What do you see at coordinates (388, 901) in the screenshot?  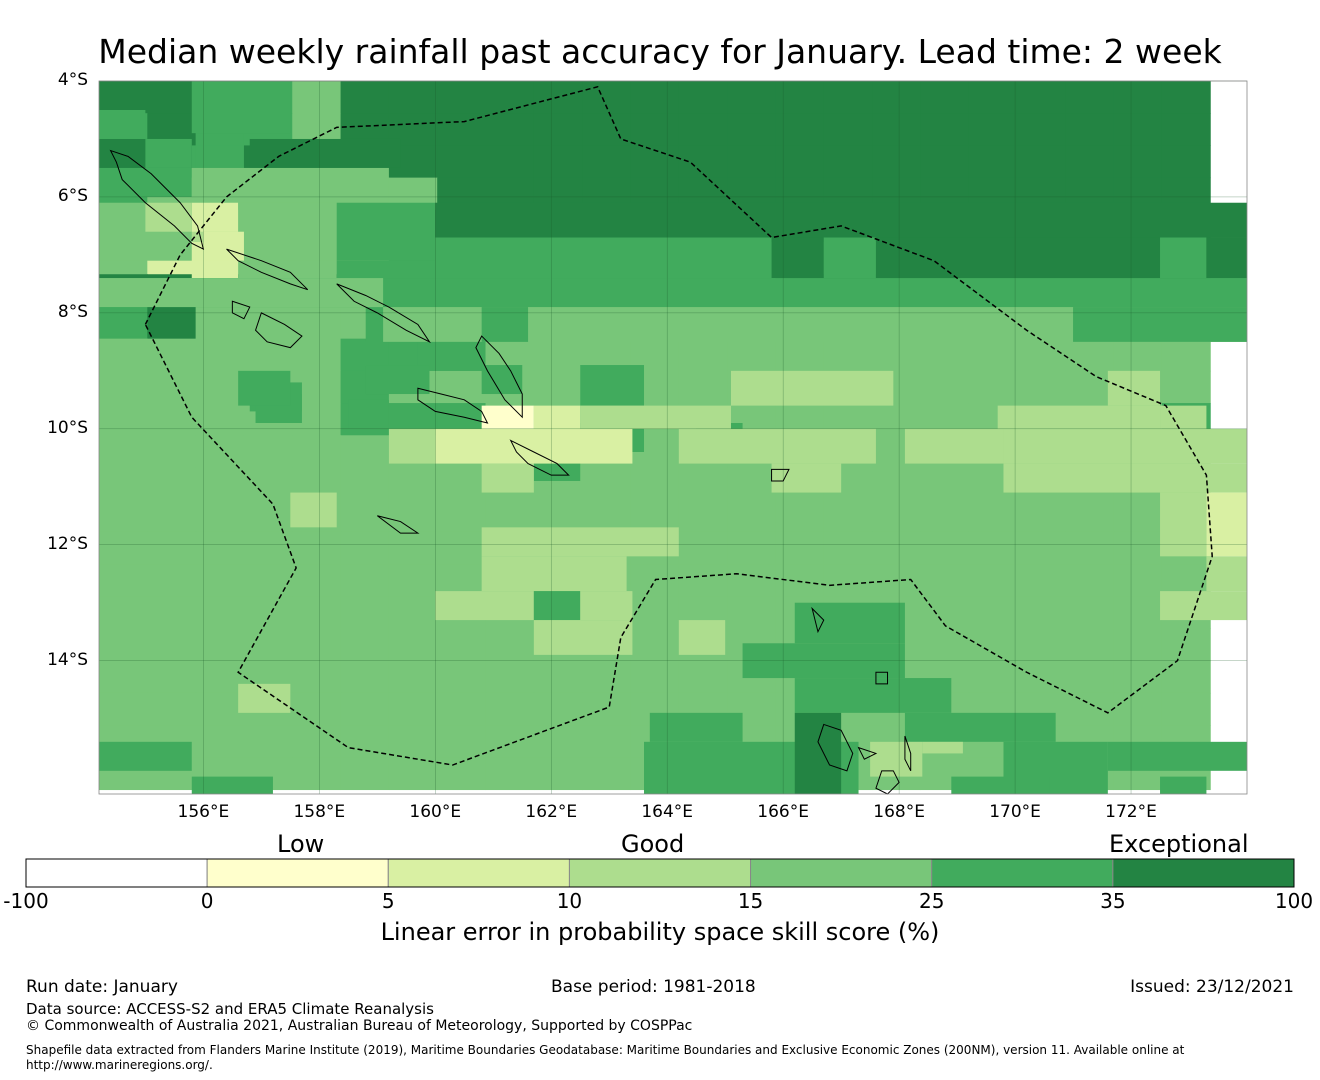 I see `colorbar-tick: 5` at bounding box center [388, 901].